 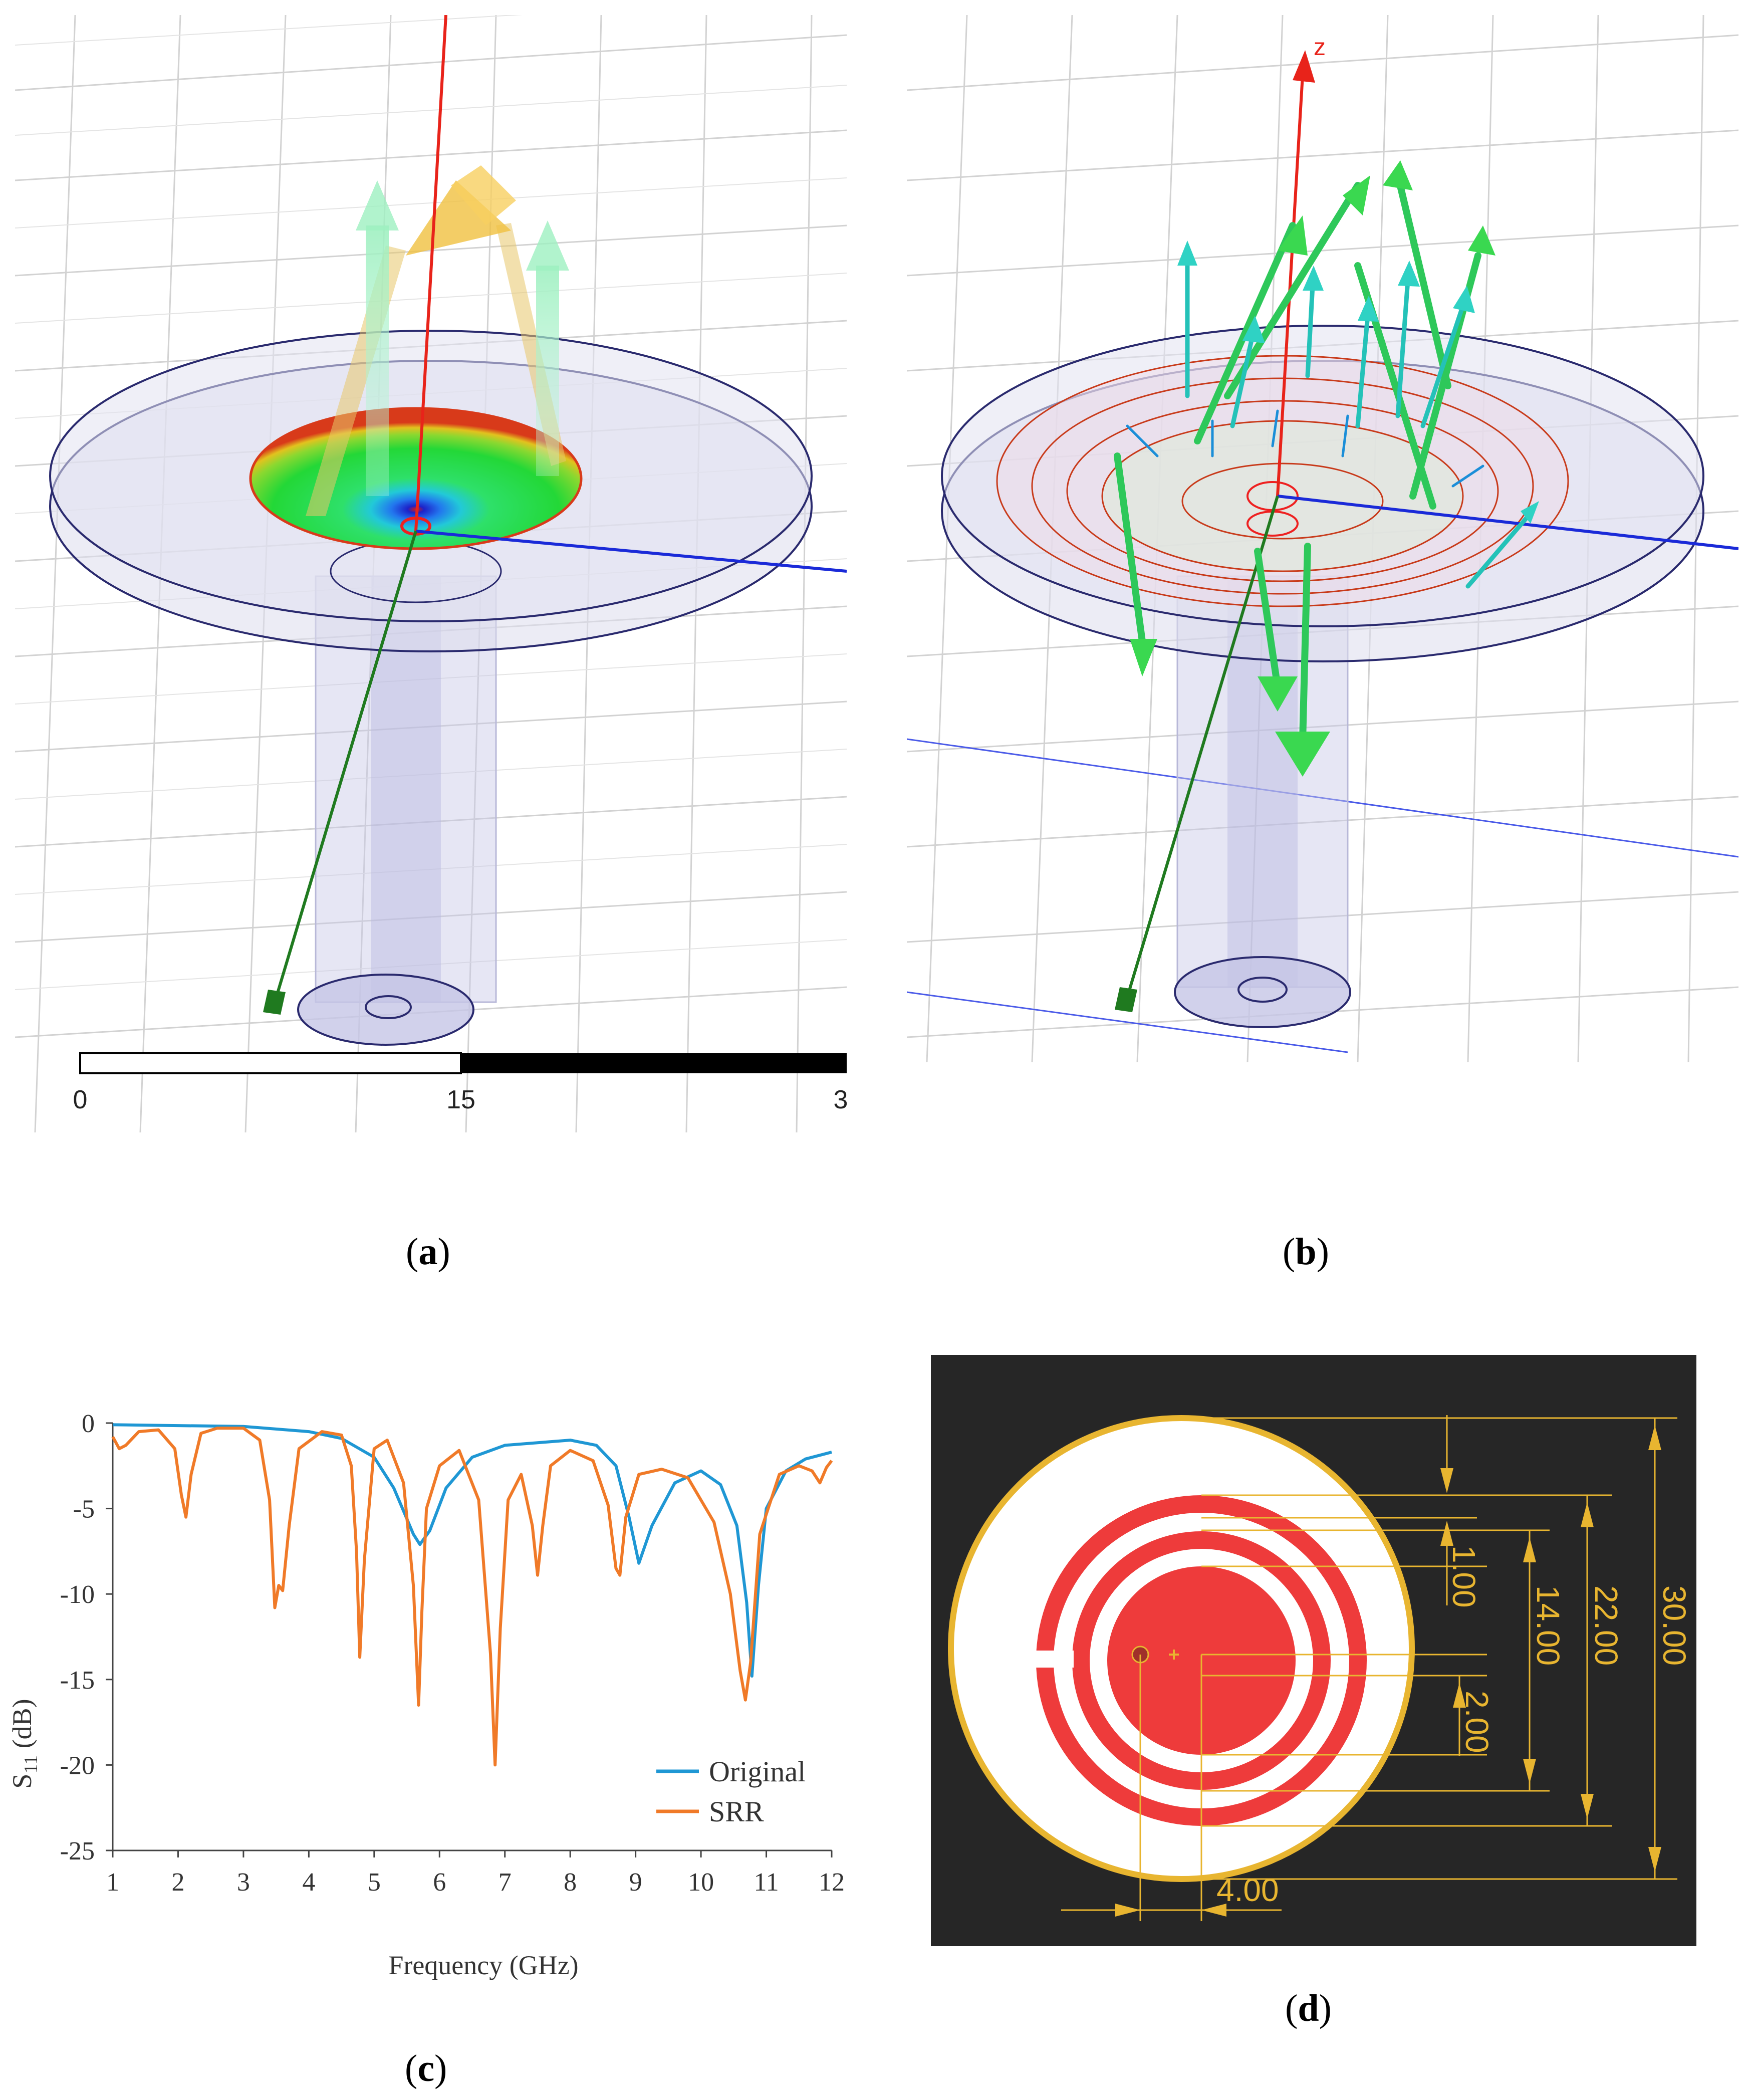 What do you see at coordinates (736, 1812) in the screenshot?
I see `legend-label-srr: SRR` at bounding box center [736, 1812].